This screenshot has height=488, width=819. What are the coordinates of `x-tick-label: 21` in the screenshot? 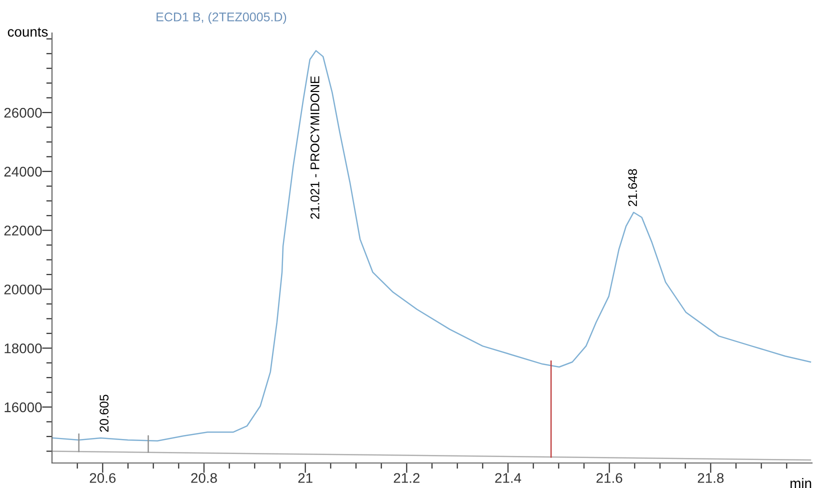 It's located at (305, 478).